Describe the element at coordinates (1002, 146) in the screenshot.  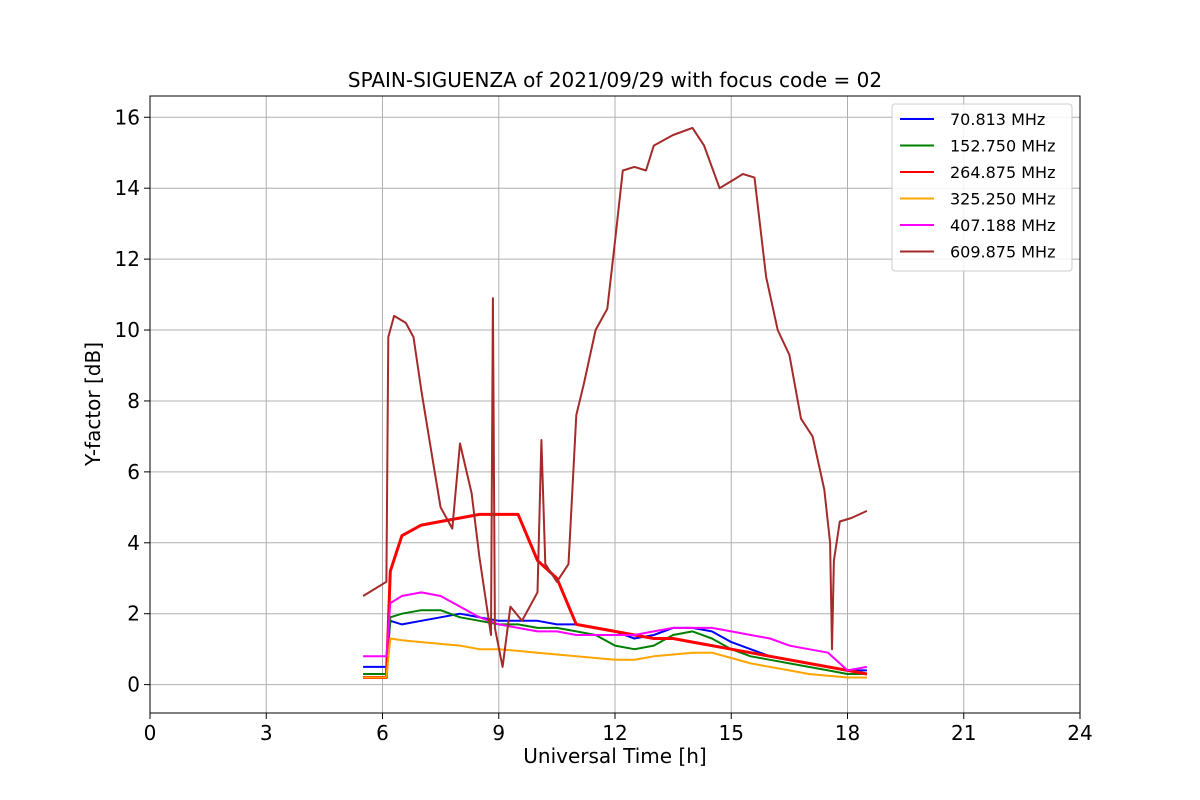
I see `legend-label: 152.750 MHz` at that location.